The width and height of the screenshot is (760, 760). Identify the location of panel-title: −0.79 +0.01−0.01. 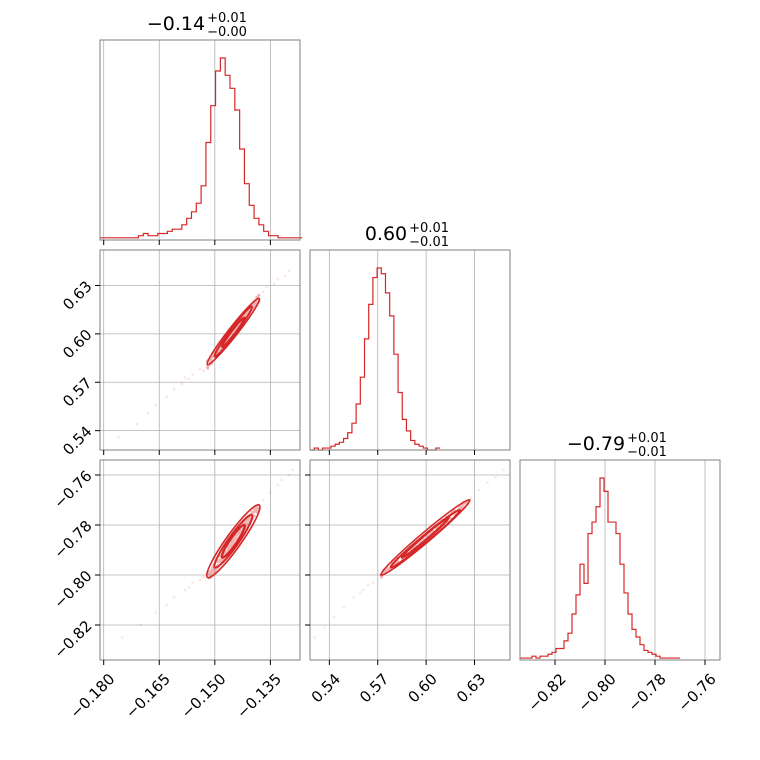
(617, 445).